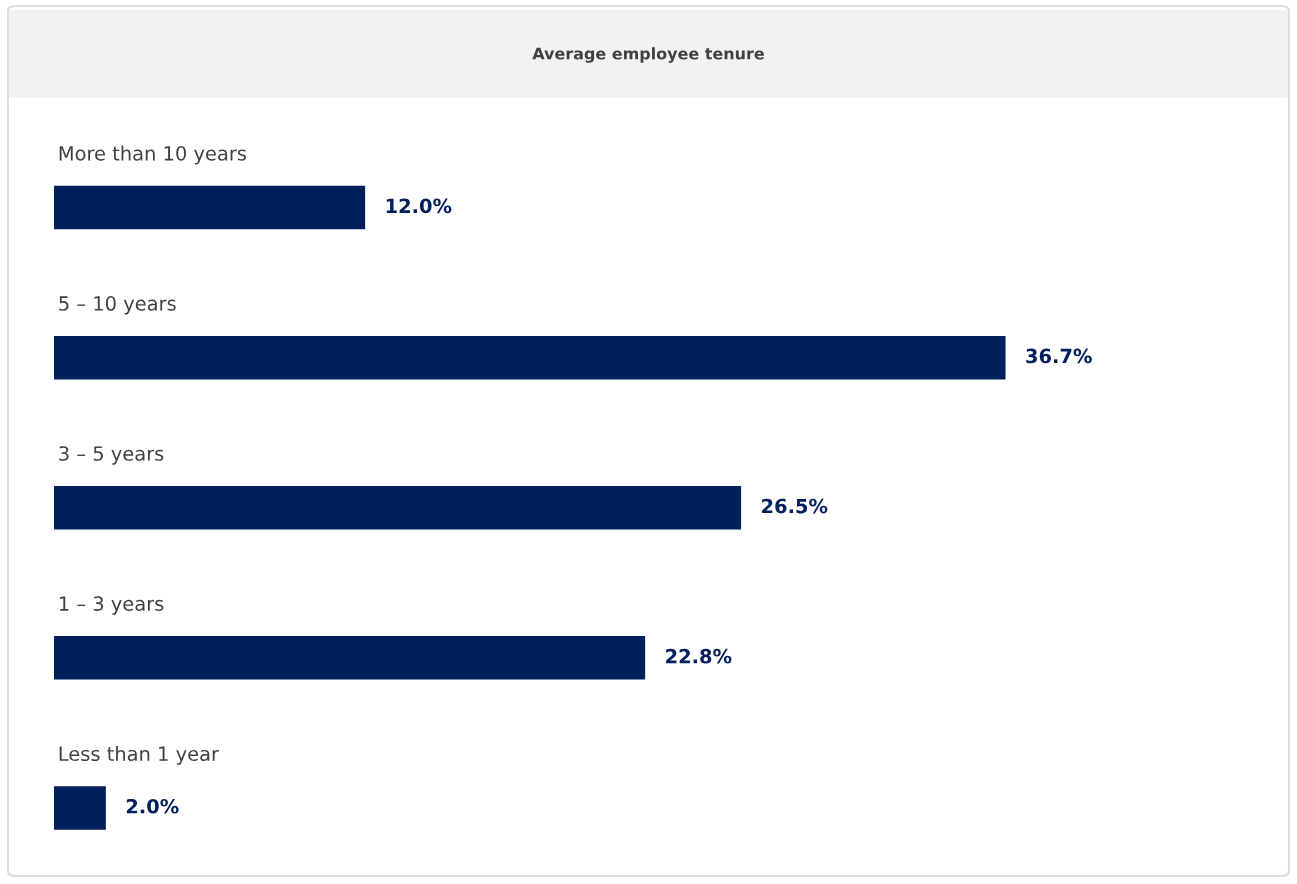  Describe the element at coordinates (111, 605) in the screenshot. I see `y-tick-label: 1 – 3 years` at that location.